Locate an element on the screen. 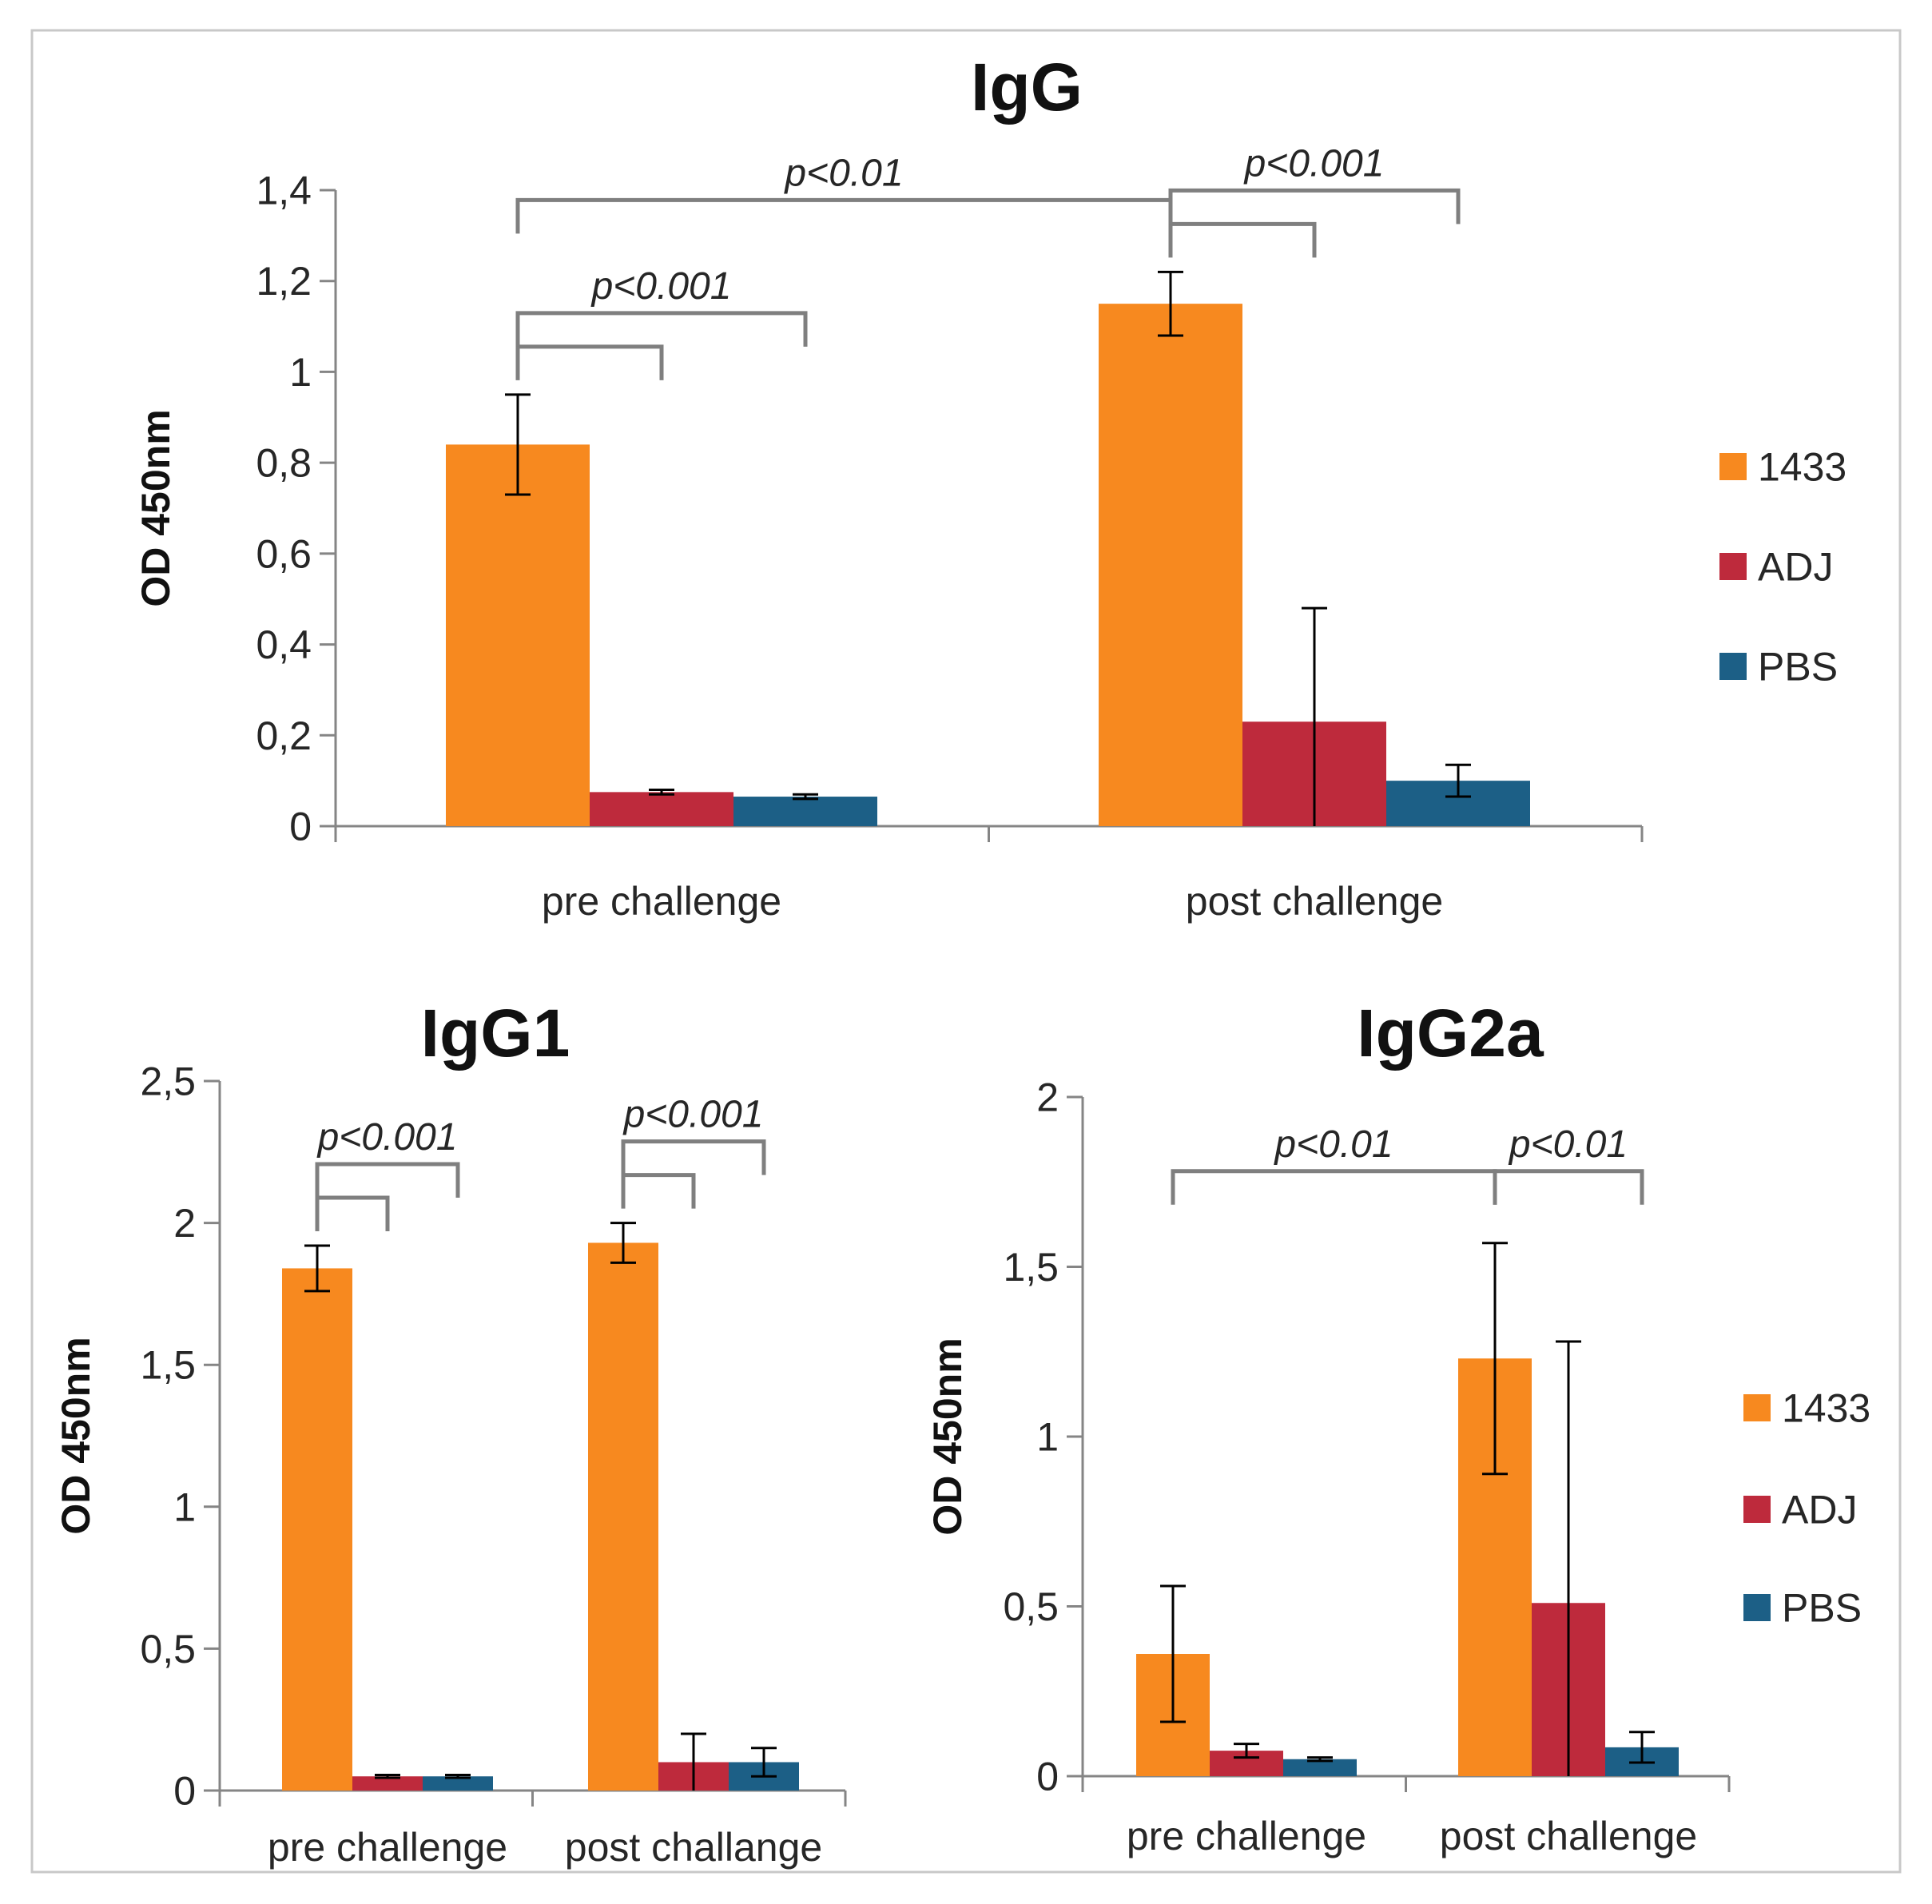 The width and height of the screenshot is (1932, 1904). chart-title: IgG is located at coordinates (1027, 87).